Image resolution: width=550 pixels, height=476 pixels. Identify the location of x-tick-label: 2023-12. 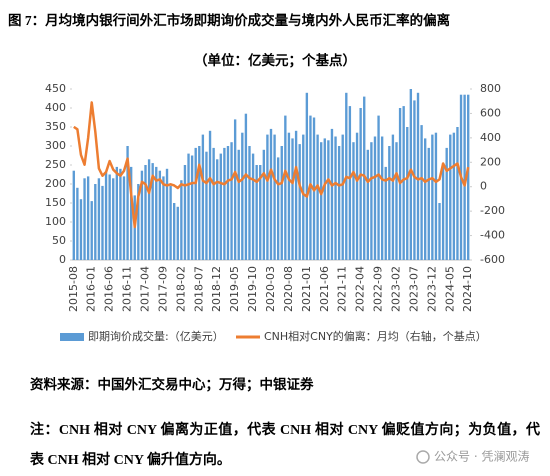
(431, 289).